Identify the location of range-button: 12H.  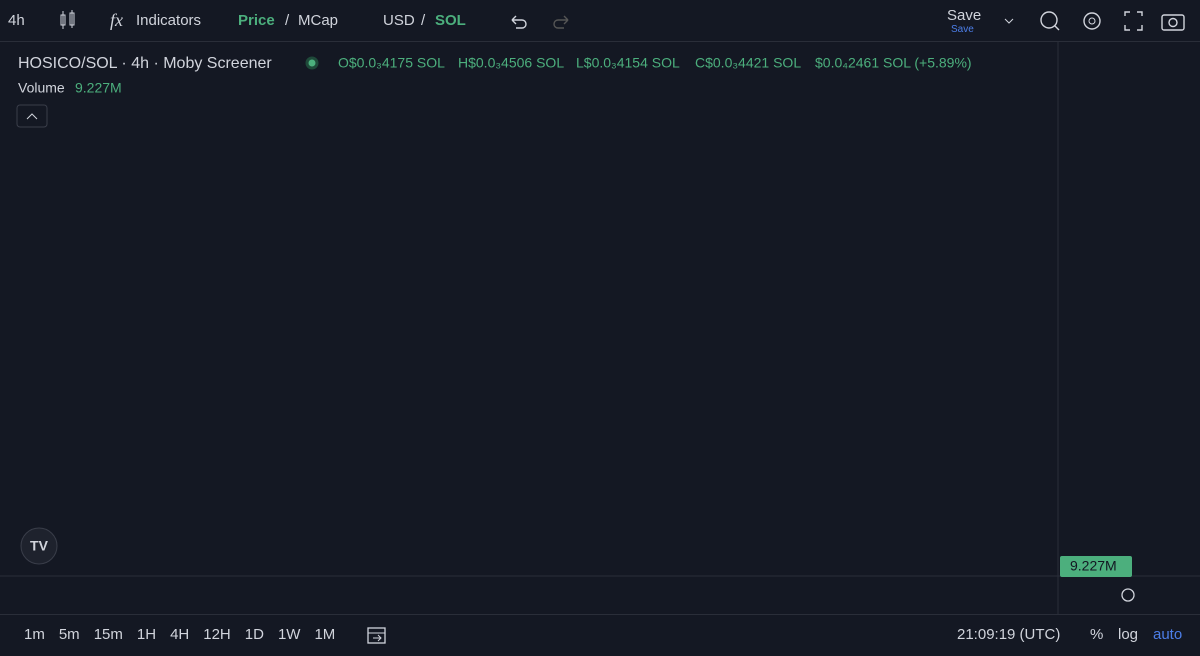
(217, 634).